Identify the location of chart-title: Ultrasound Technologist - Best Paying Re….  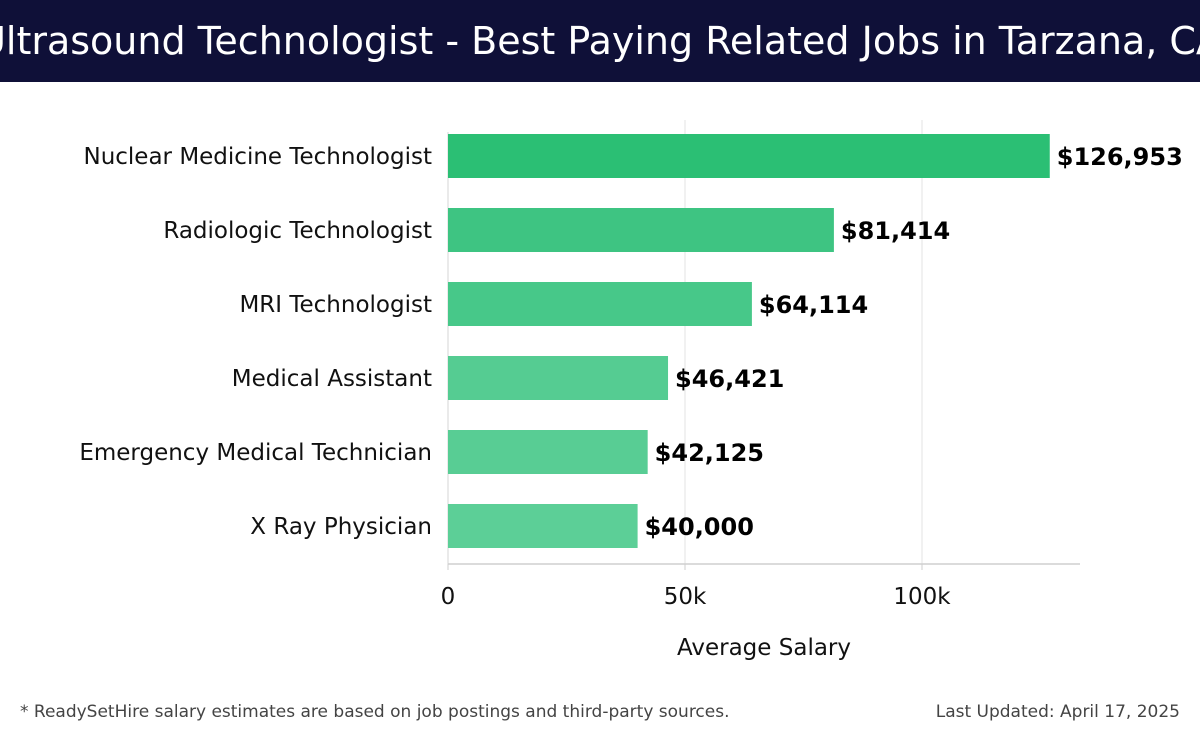
(600, 41).